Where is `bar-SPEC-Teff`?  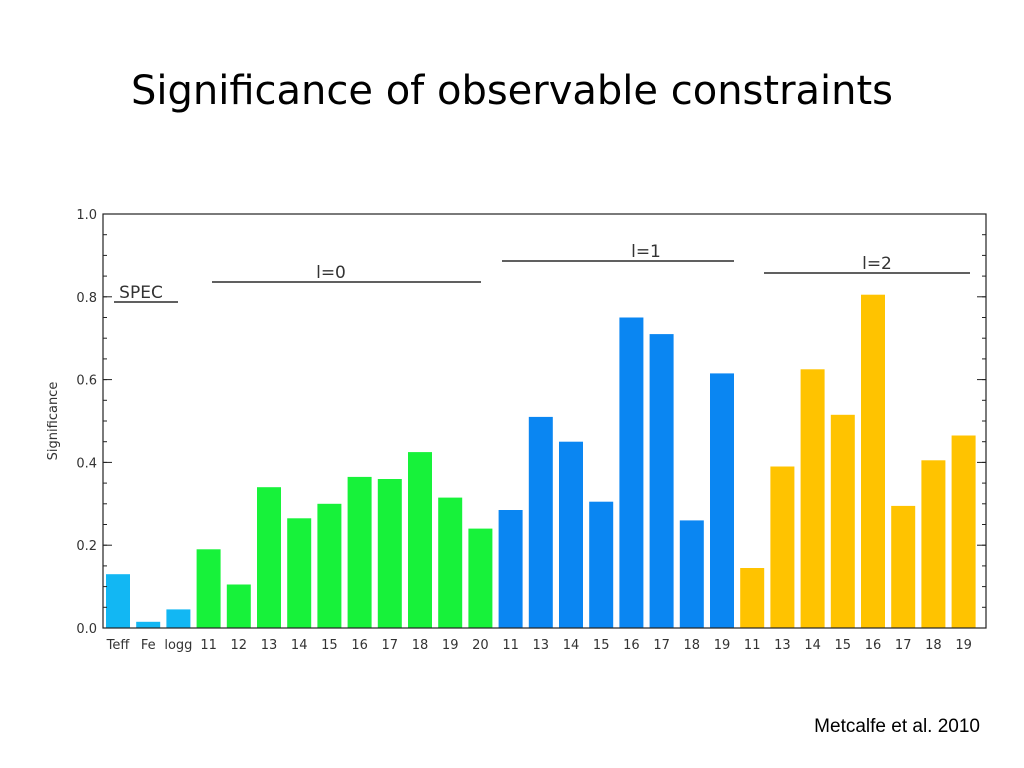 bar-SPEC-Teff is located at coordinates (118, 601).